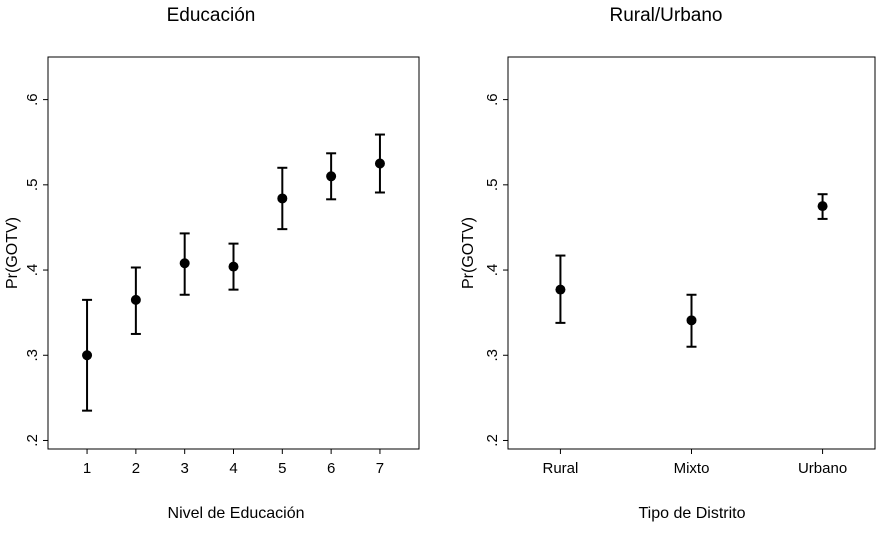 Image resolution: width=884 pixels, height=534 pixels. Describe the element at coordinates (492, 355) in the screenshot. I see `district-y-tick-label: .3` at that location.